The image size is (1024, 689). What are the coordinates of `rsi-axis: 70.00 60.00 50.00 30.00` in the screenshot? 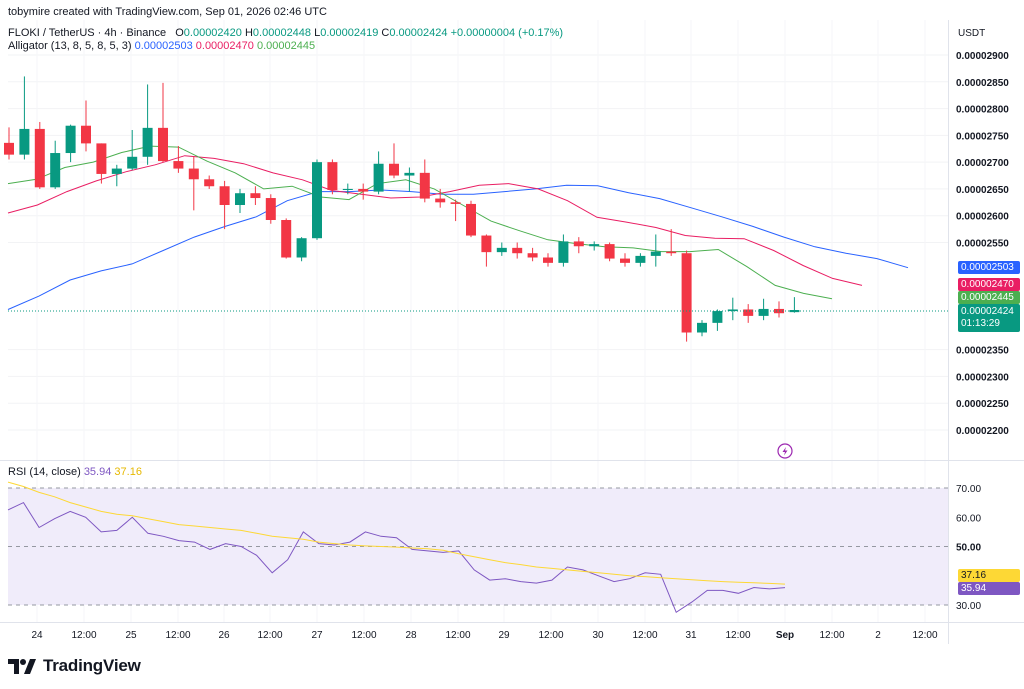 It's located at (968, 548).